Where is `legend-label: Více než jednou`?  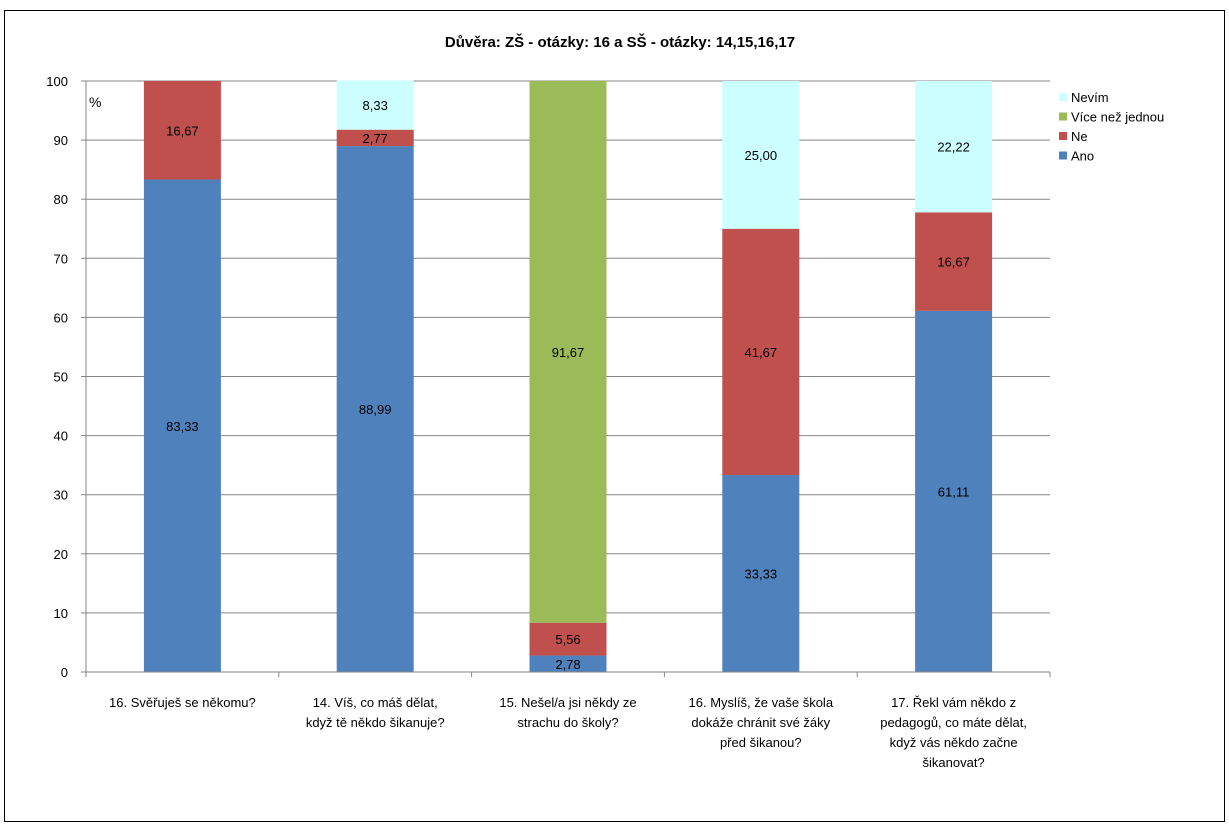 legend-label: Více než jednou is located at coordinates (1117, 117).